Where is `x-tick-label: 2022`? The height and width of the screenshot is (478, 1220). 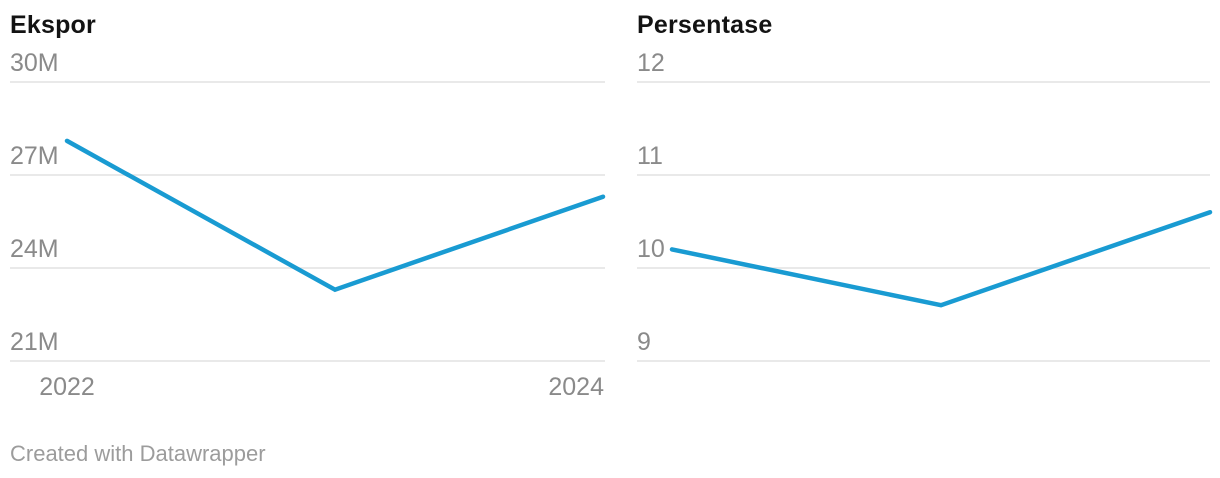
x-tick-label: 2022 is located at coordinates (67, 387).